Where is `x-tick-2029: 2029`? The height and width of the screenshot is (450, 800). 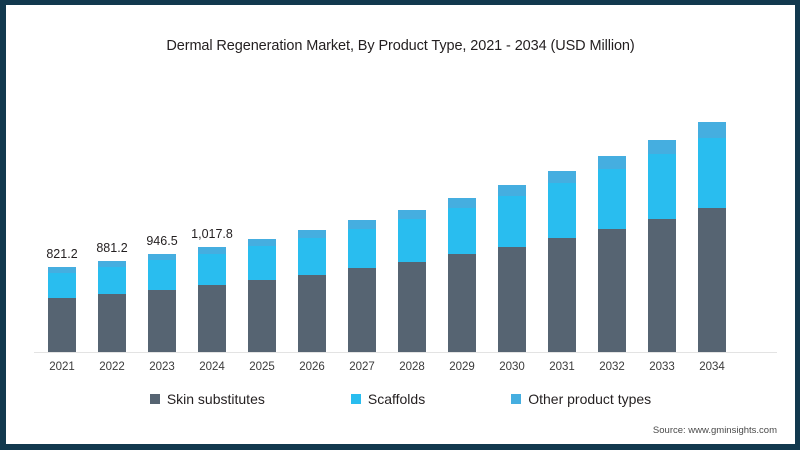 x-tick-2029: 2029 is located at coordinates (462, 367).